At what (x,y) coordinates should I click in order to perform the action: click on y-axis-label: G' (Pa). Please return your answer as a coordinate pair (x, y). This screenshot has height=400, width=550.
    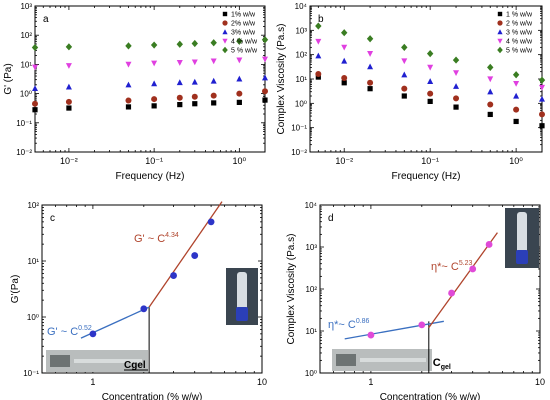
    Looking at the image, I should click on (8, 78).